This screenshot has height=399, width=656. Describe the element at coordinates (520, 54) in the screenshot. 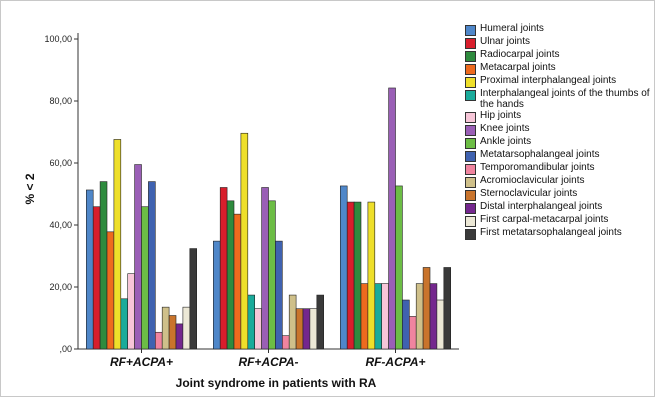

I see `legend-label: Radiocarpal joints` at that location.